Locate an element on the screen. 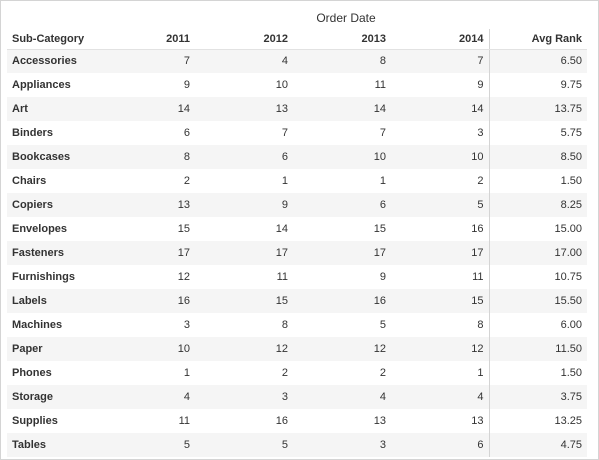 The width and height of the screenshot is (599, 460). rank-cell-2014: 17 is located at coordinates (440, 253).